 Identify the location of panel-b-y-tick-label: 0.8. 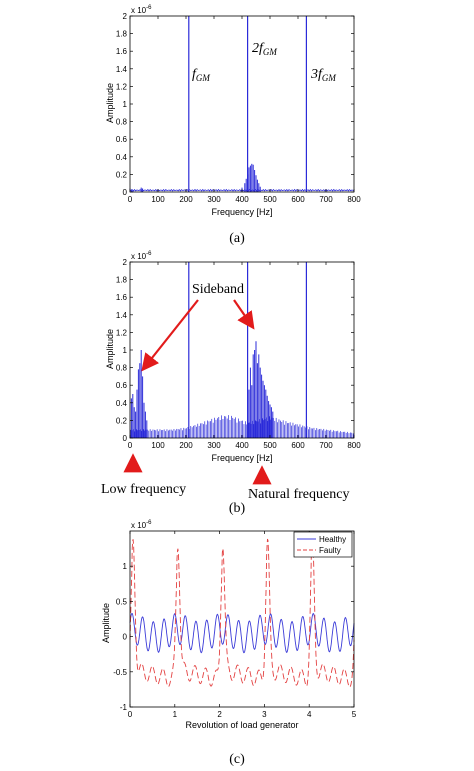
(122, 368).